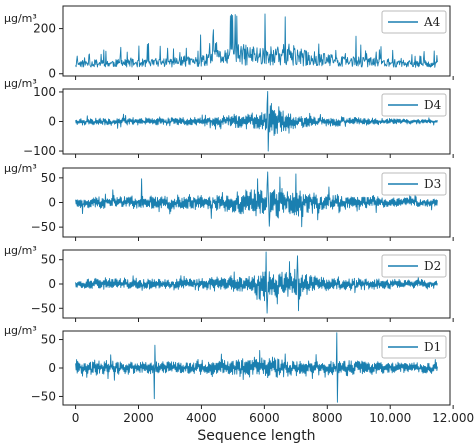 The image size is (474, 447). I want to click on series-line-d3, so click(256, 199).